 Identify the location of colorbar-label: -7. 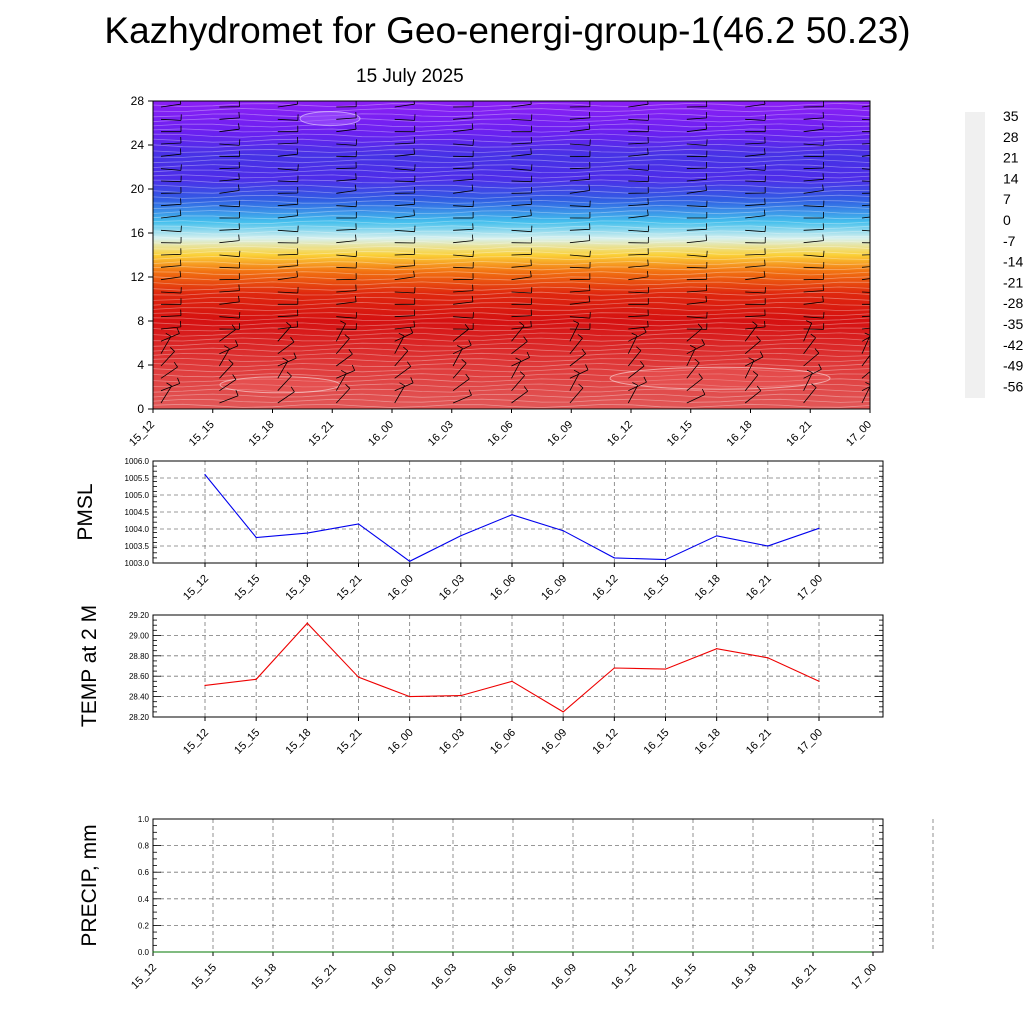
(1009, 241).